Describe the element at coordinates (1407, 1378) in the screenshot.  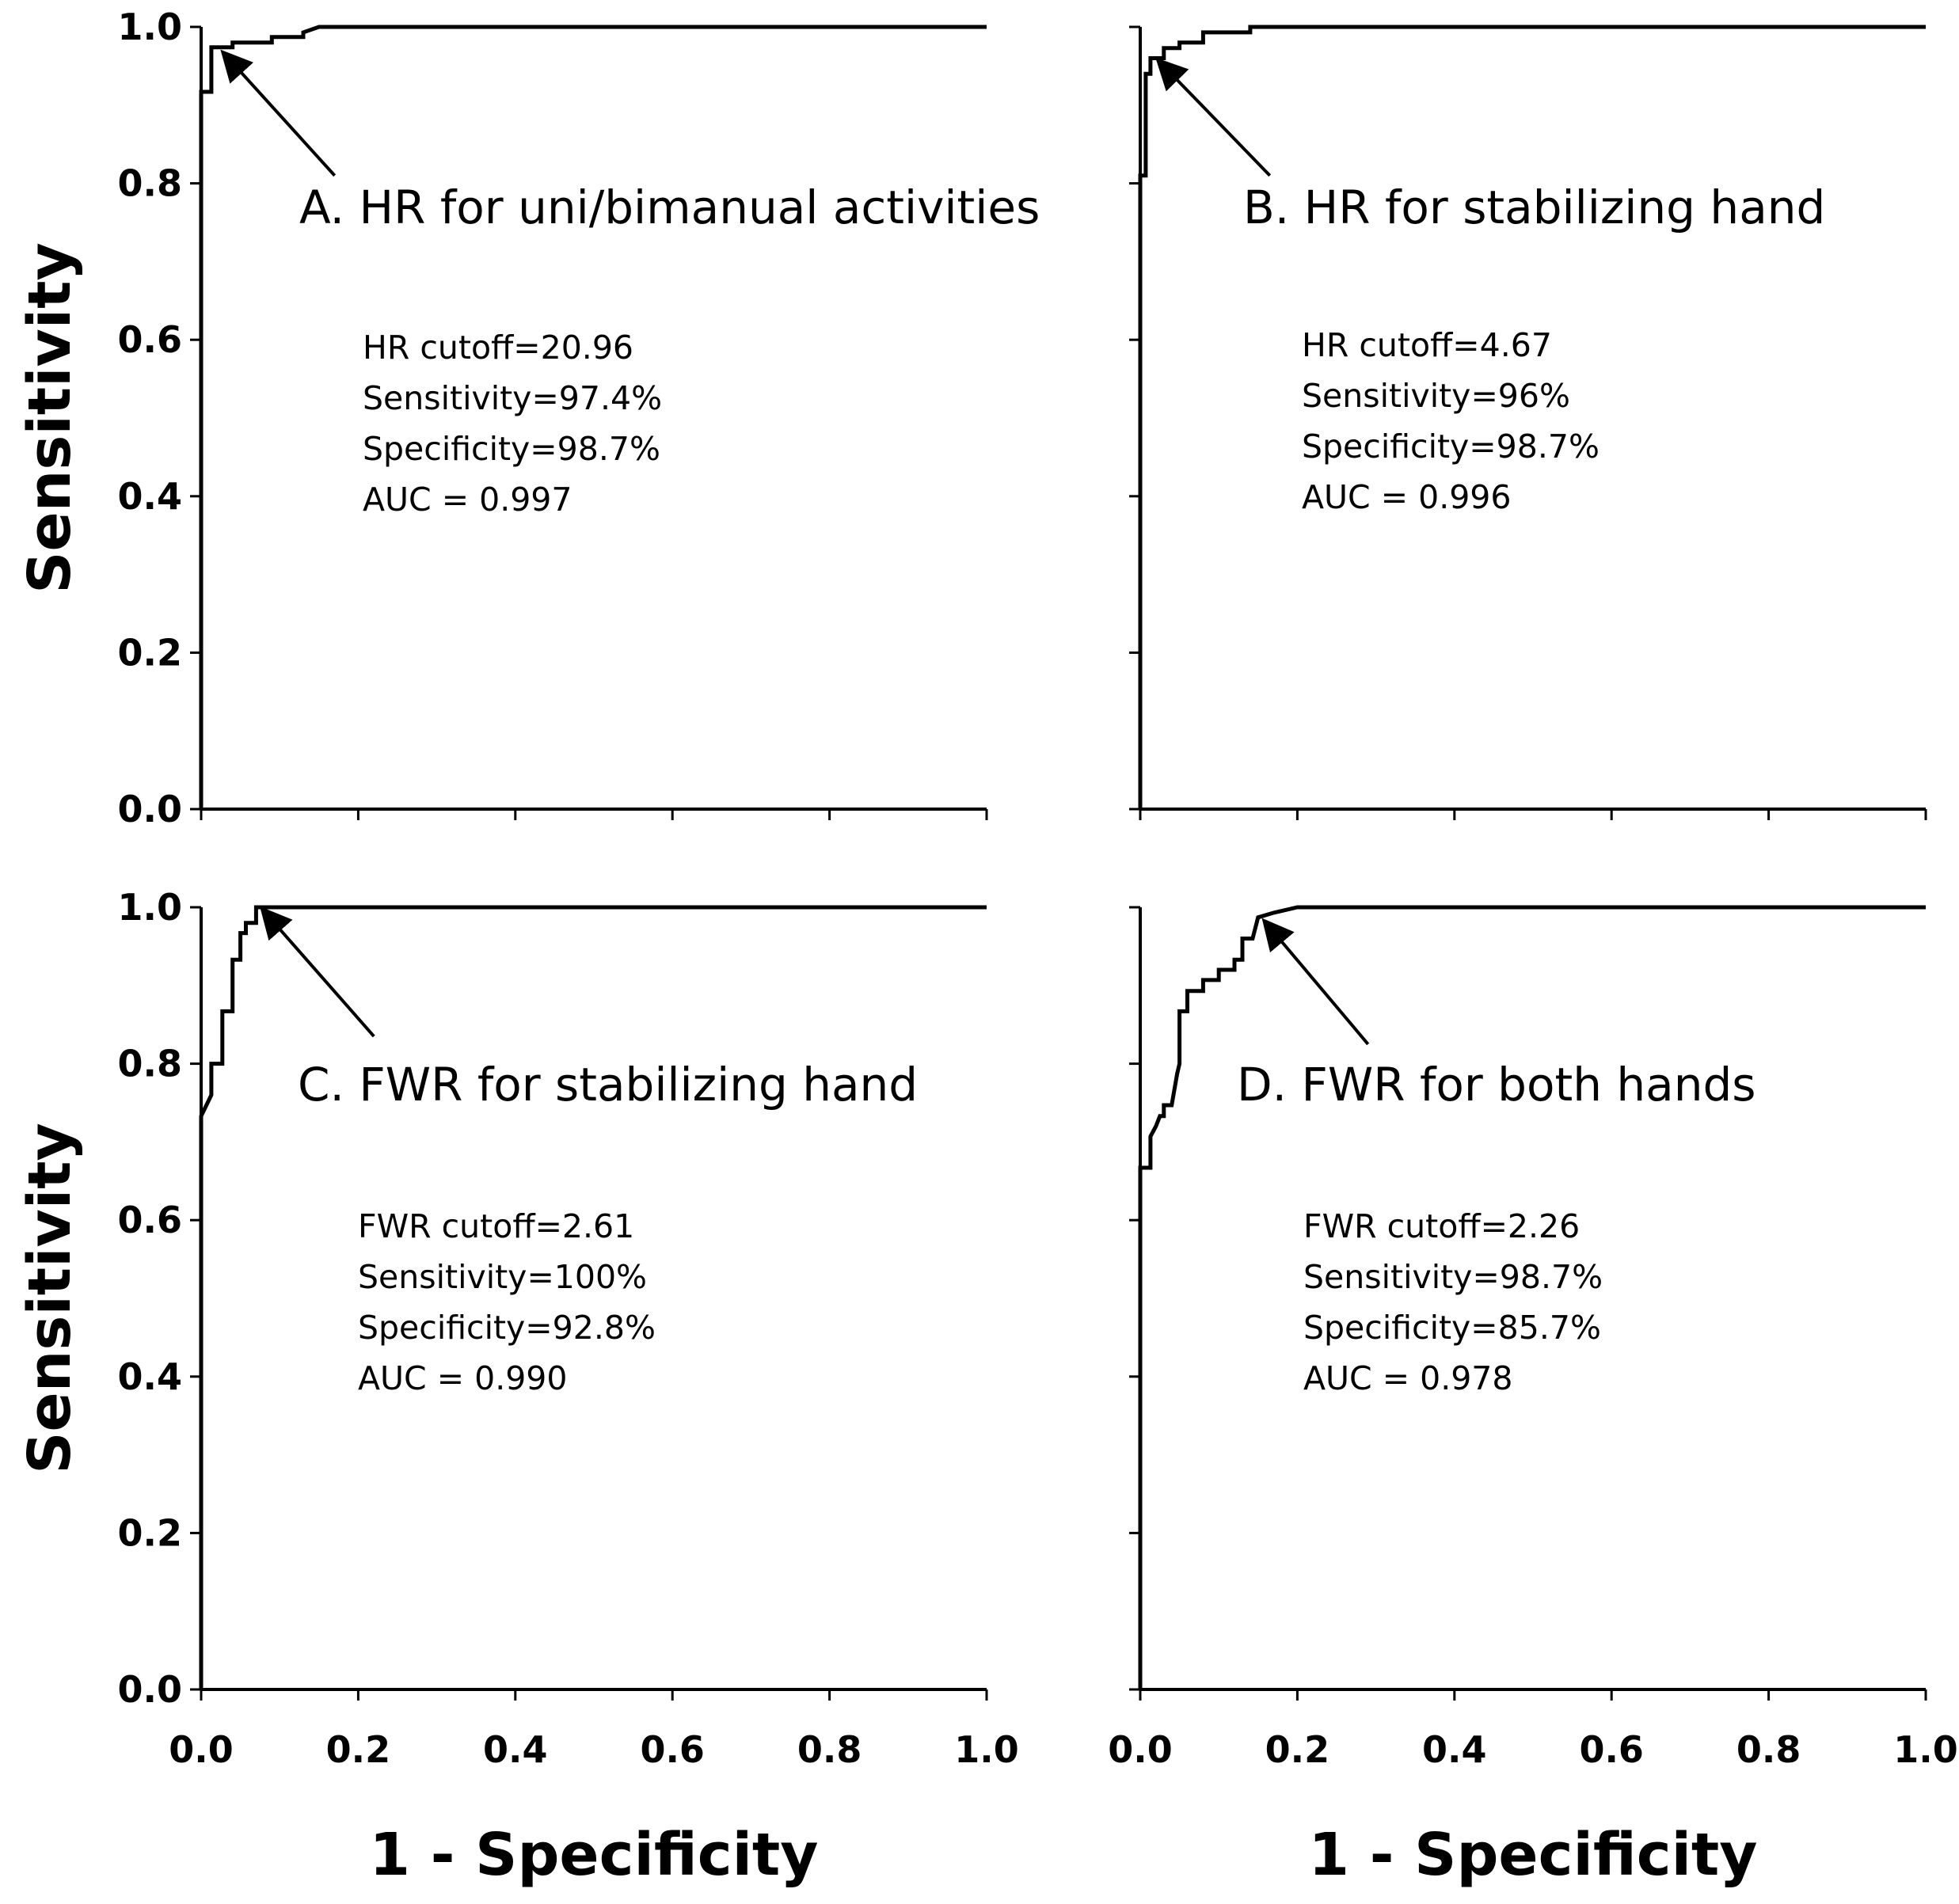
I see `stat-annotation: AUC = 0.978` at that location.